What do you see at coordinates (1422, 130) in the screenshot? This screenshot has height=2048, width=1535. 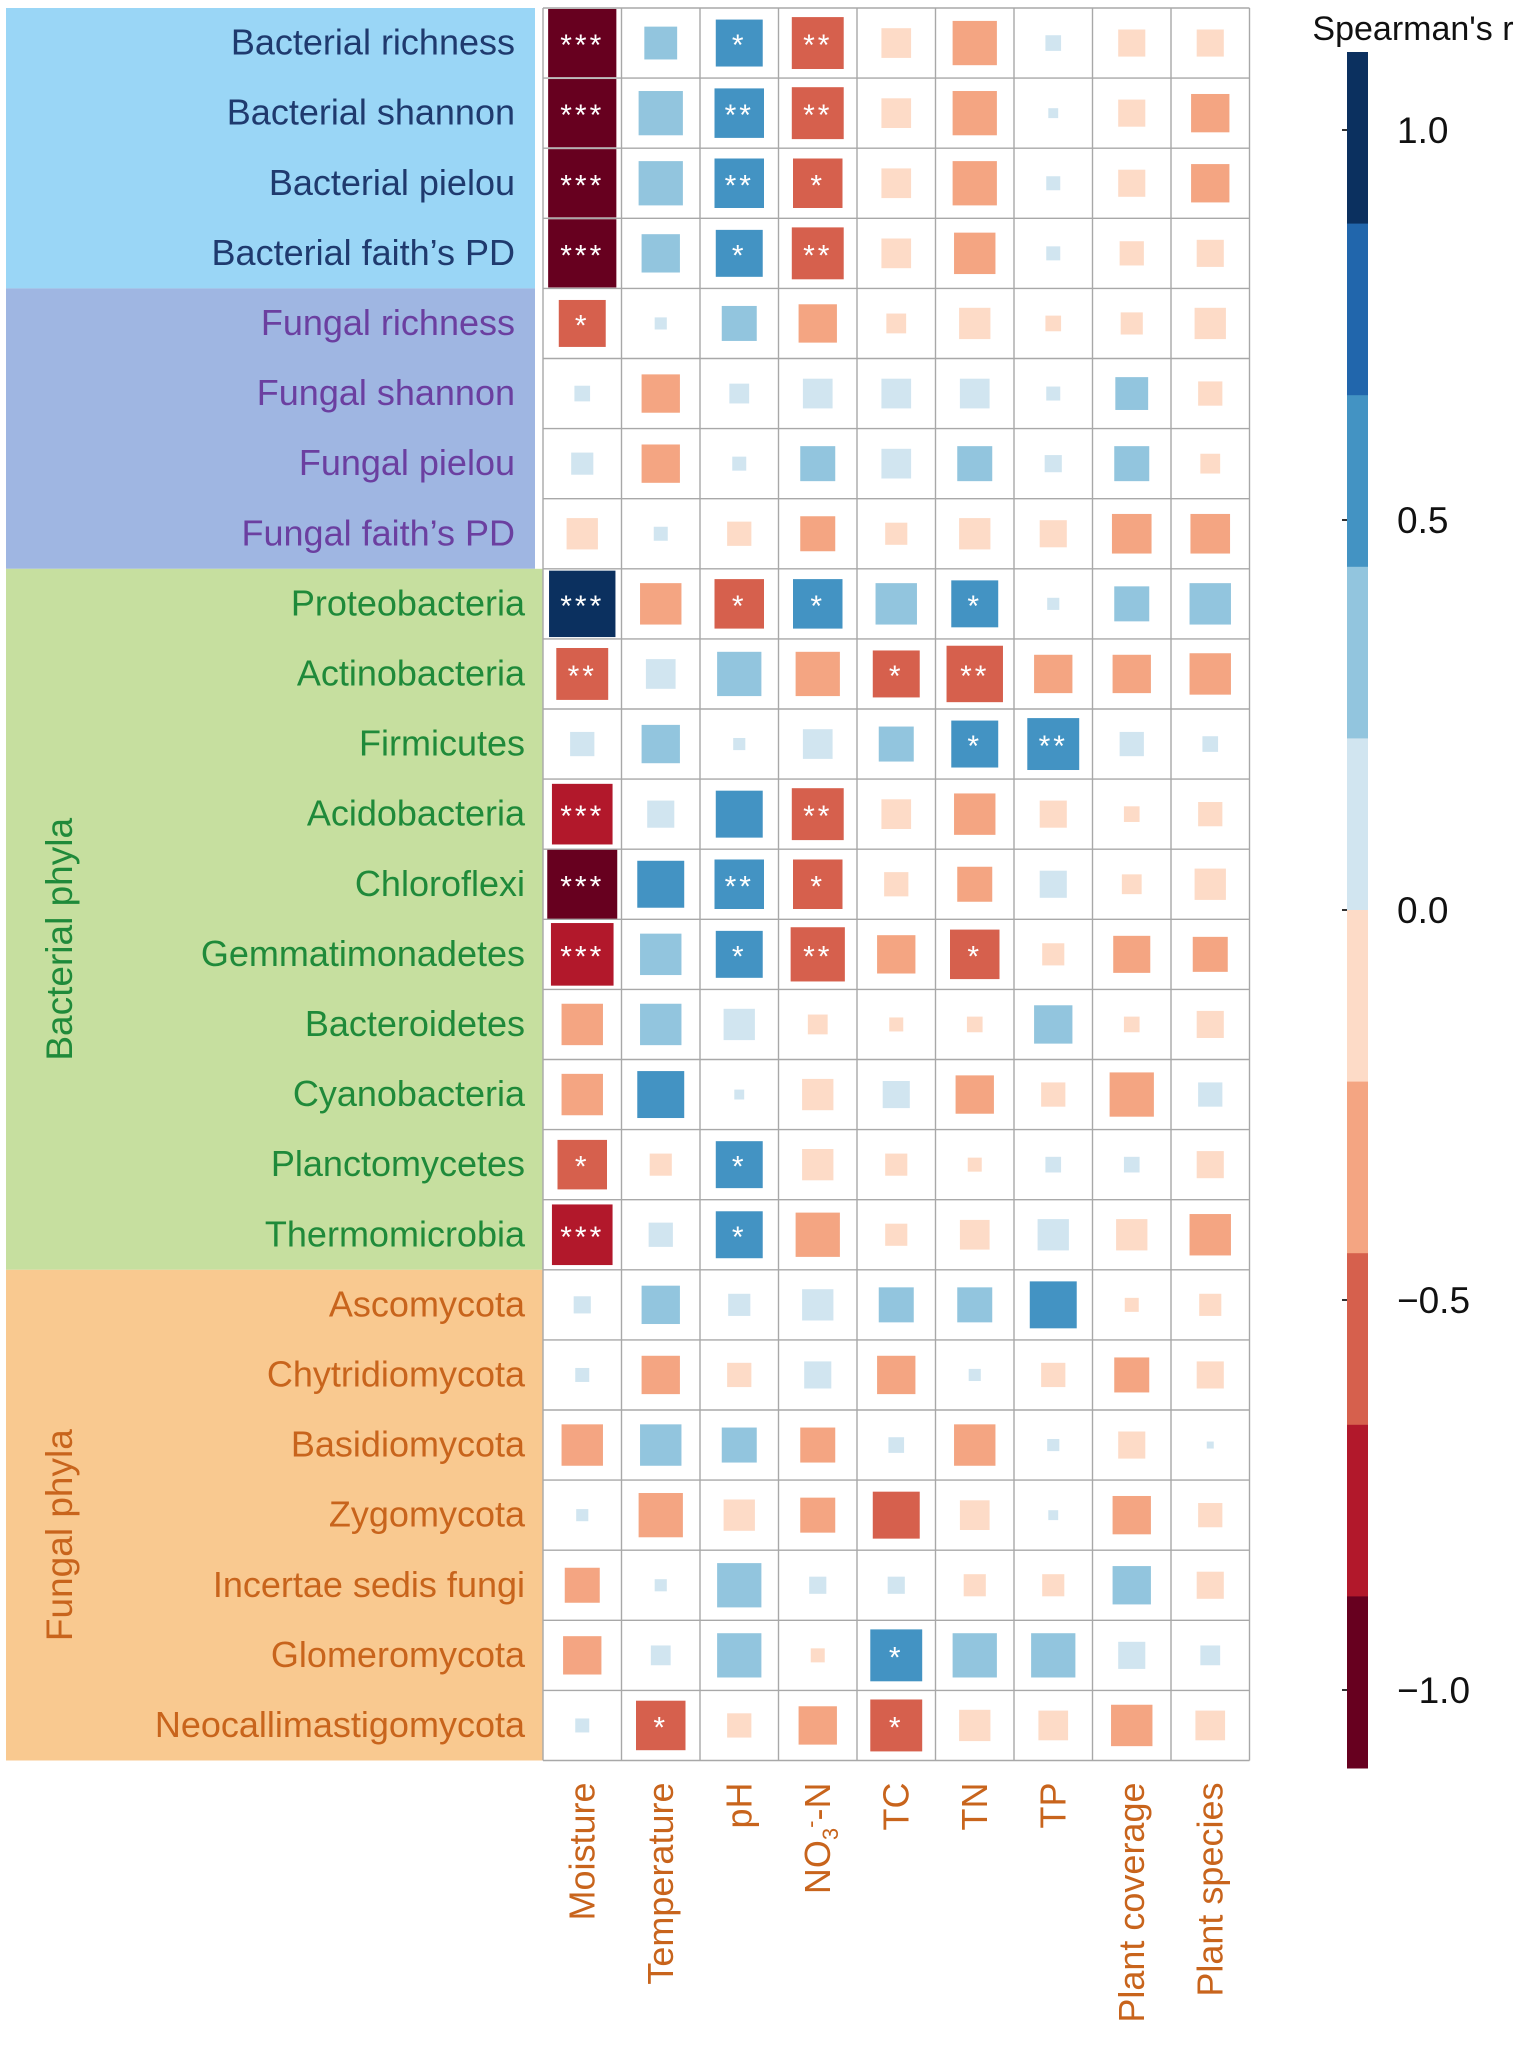 I see `colorbar-tick-label: 1.0` at bounding box center [1422, 130].